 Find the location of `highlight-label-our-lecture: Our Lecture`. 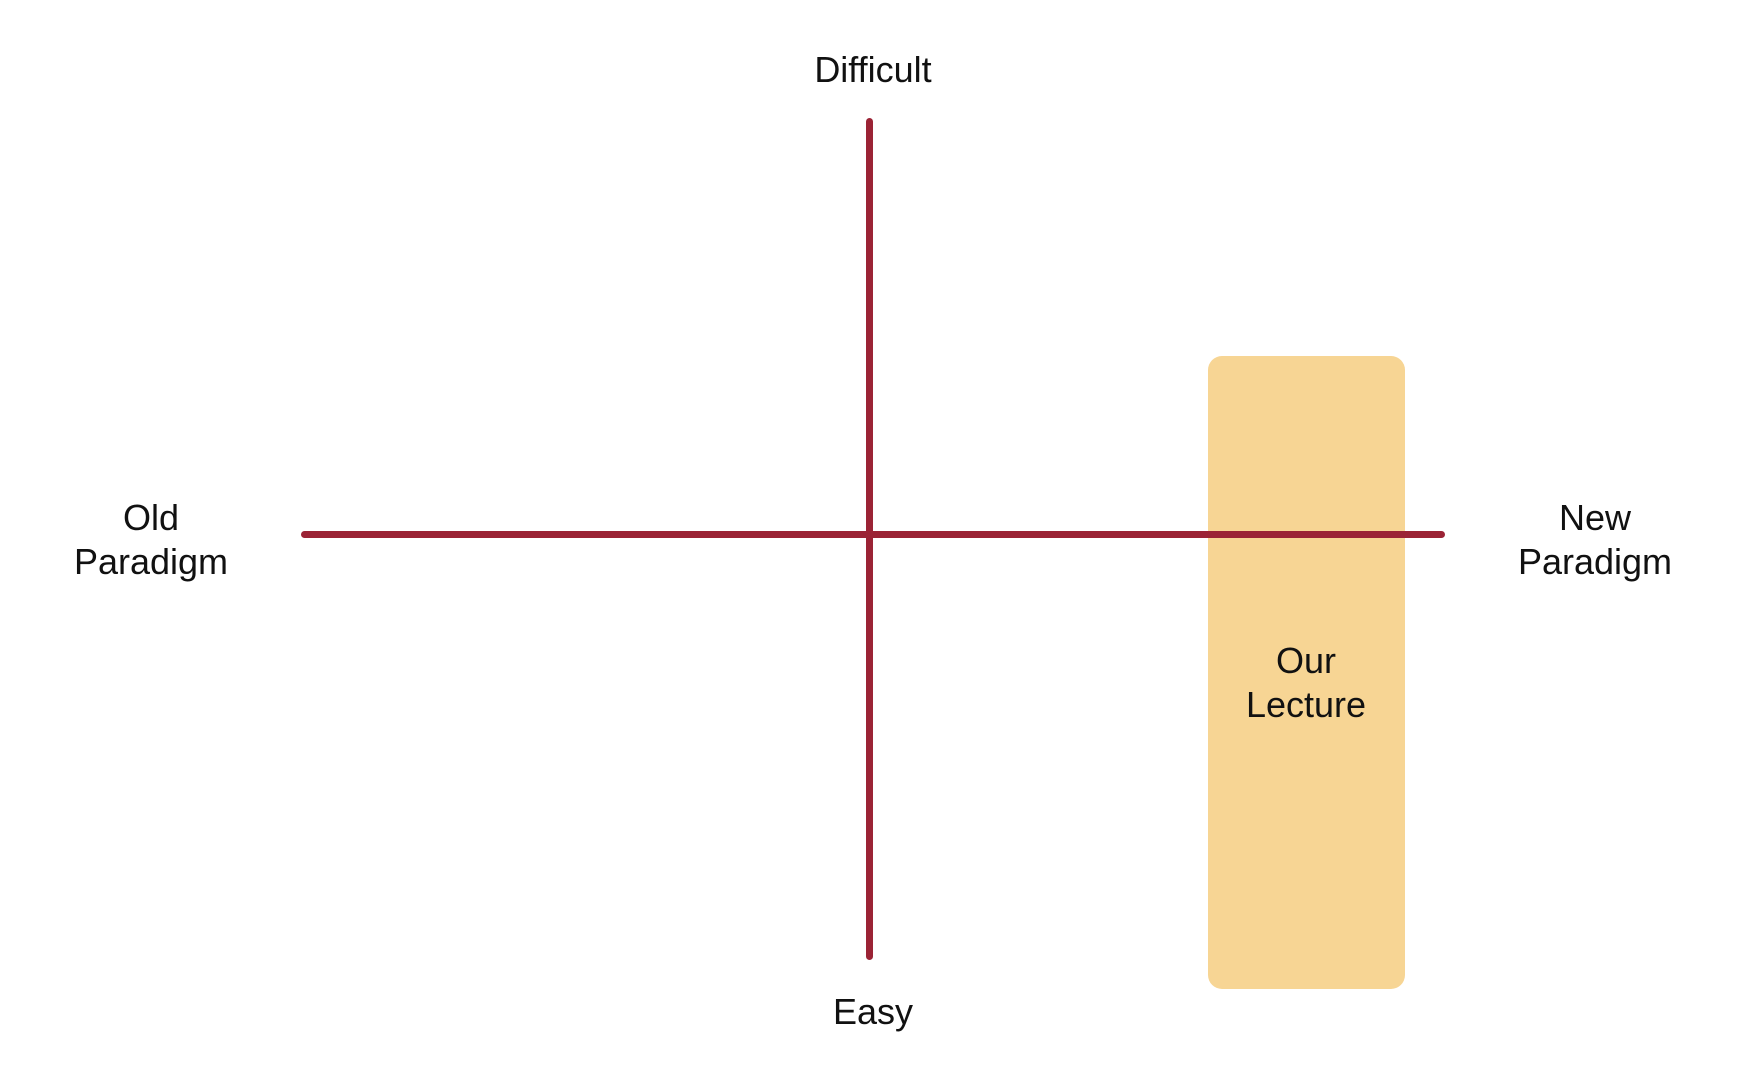

highlight-label-our-lecture: Our Lecture is located at coordinates (1306, 682).